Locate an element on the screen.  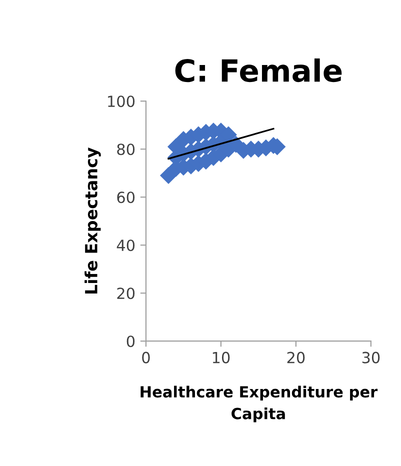
y-tick-label: 0 is located at coordinates (130, 342).